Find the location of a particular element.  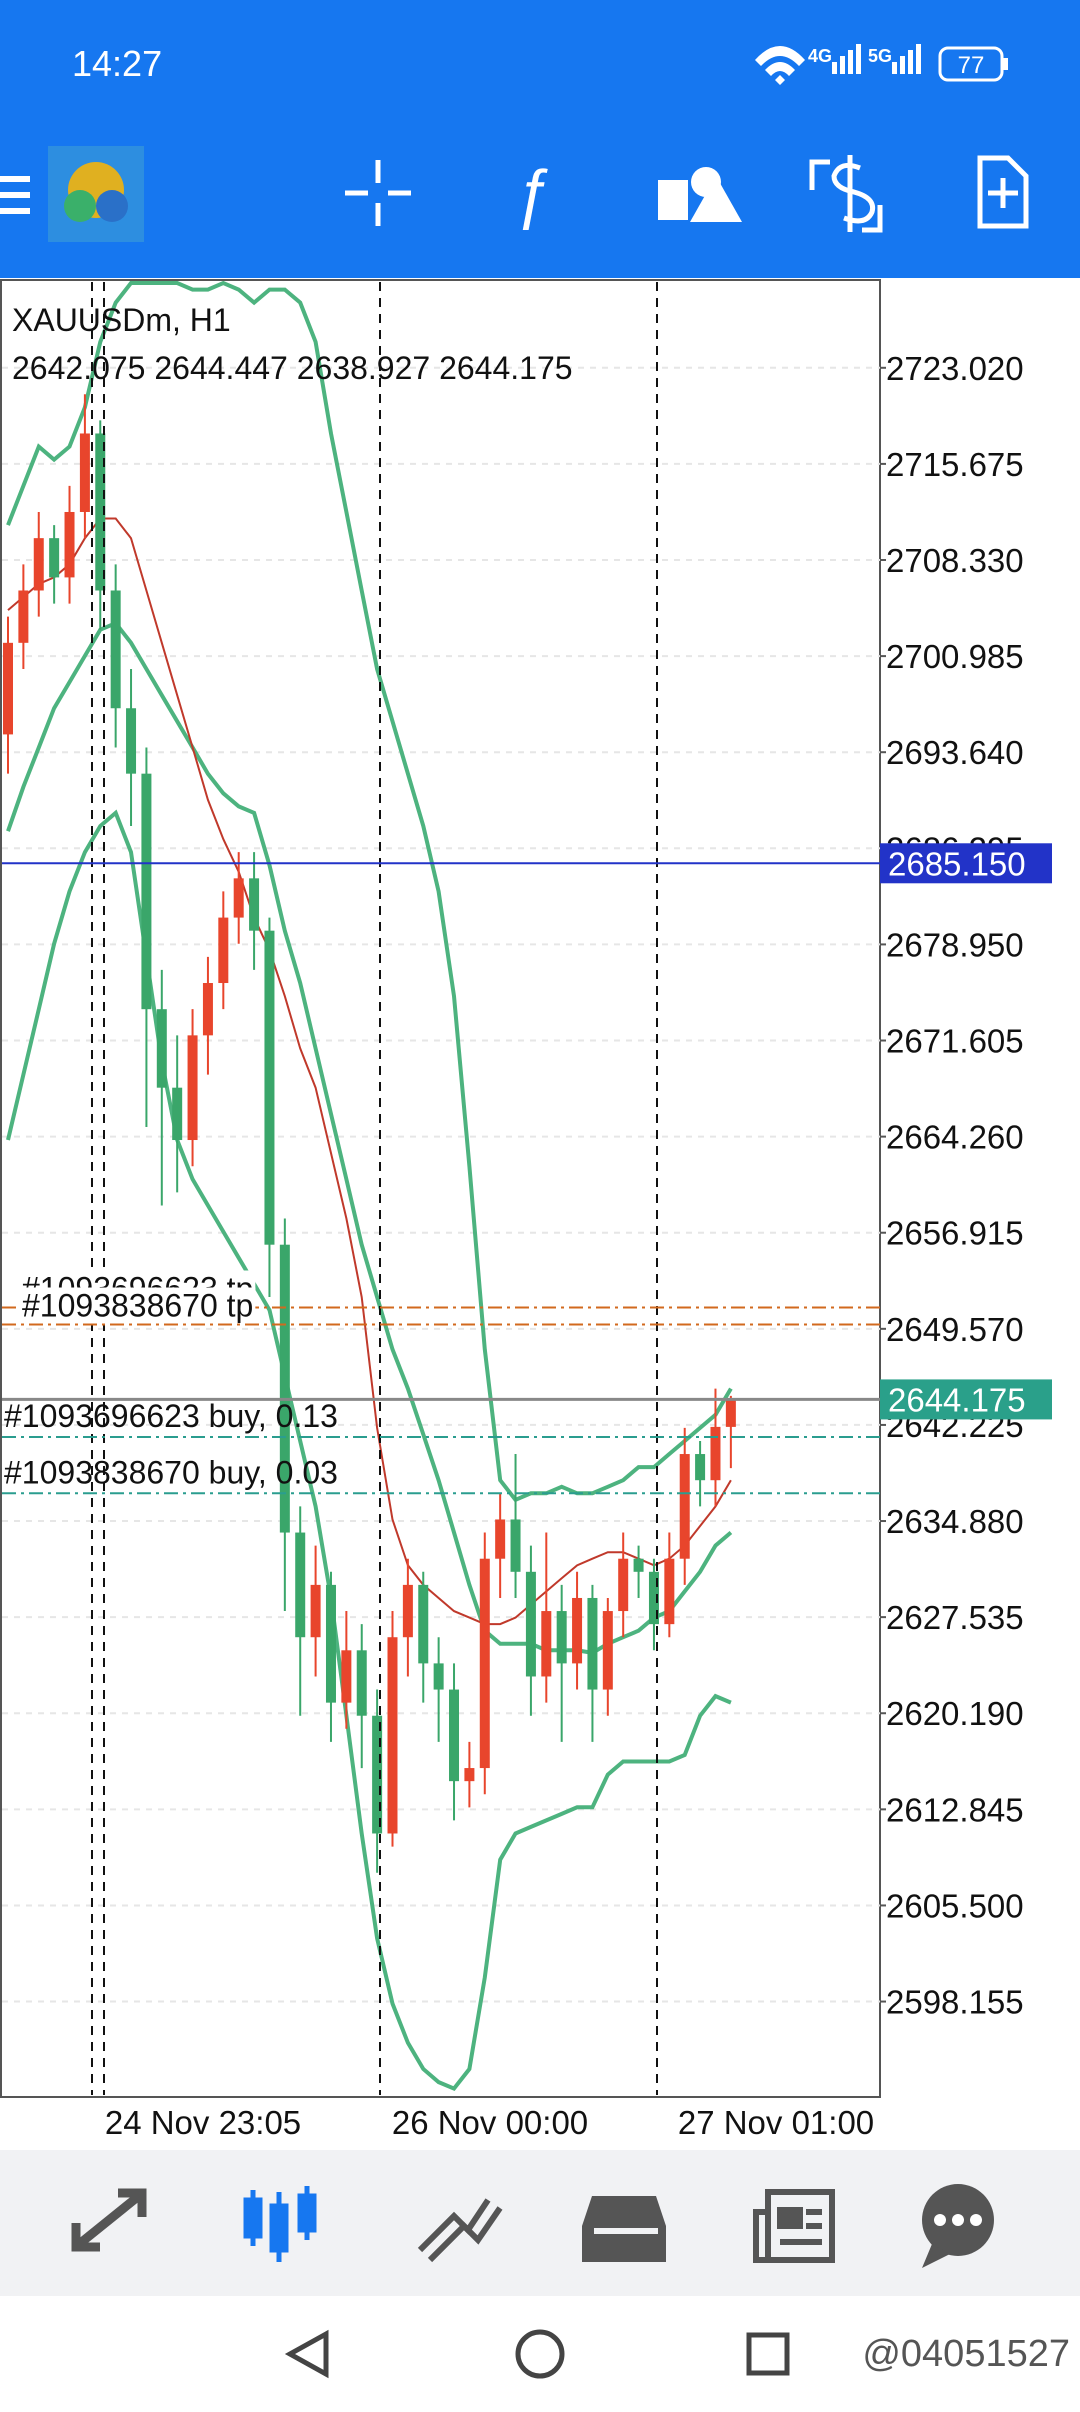

y-tick-label: 2634.880 is located at coordinates (955, 1521).